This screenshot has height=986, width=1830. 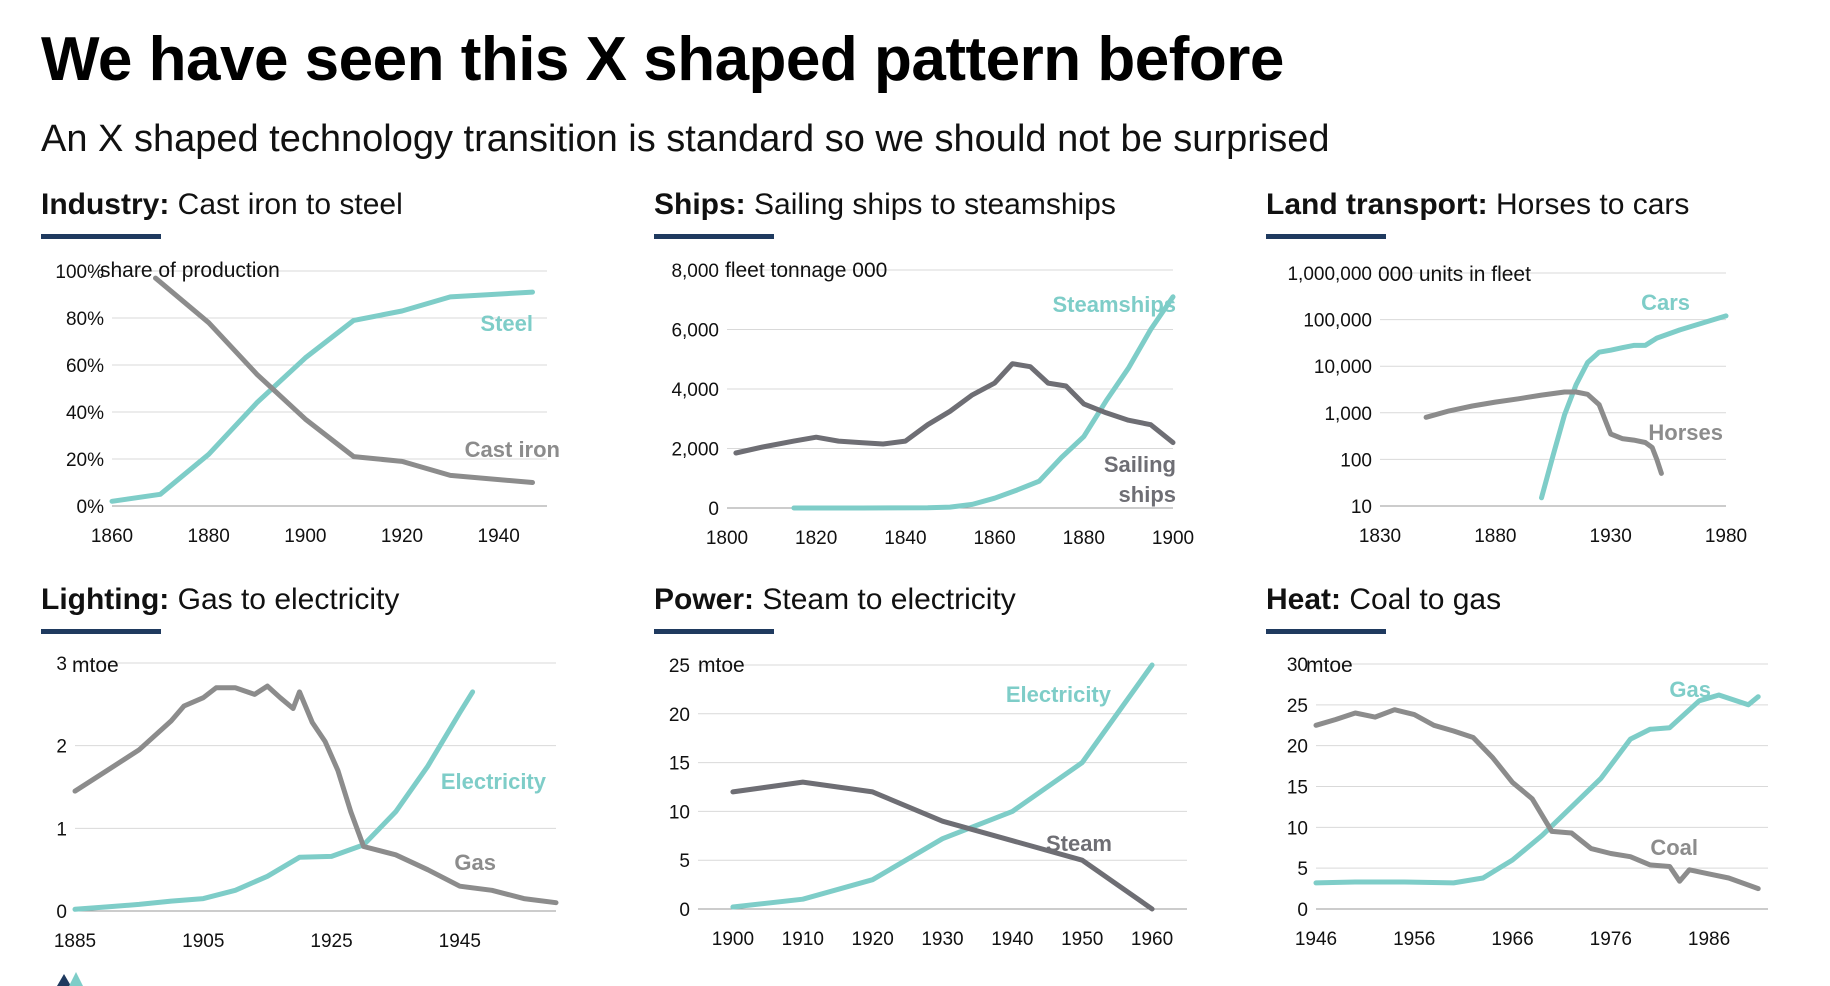 What do you see at coordinates (1304, 599) in the screenshot?
I see `panel-sector-label: Heat:` at bounding box center [1304, 599].